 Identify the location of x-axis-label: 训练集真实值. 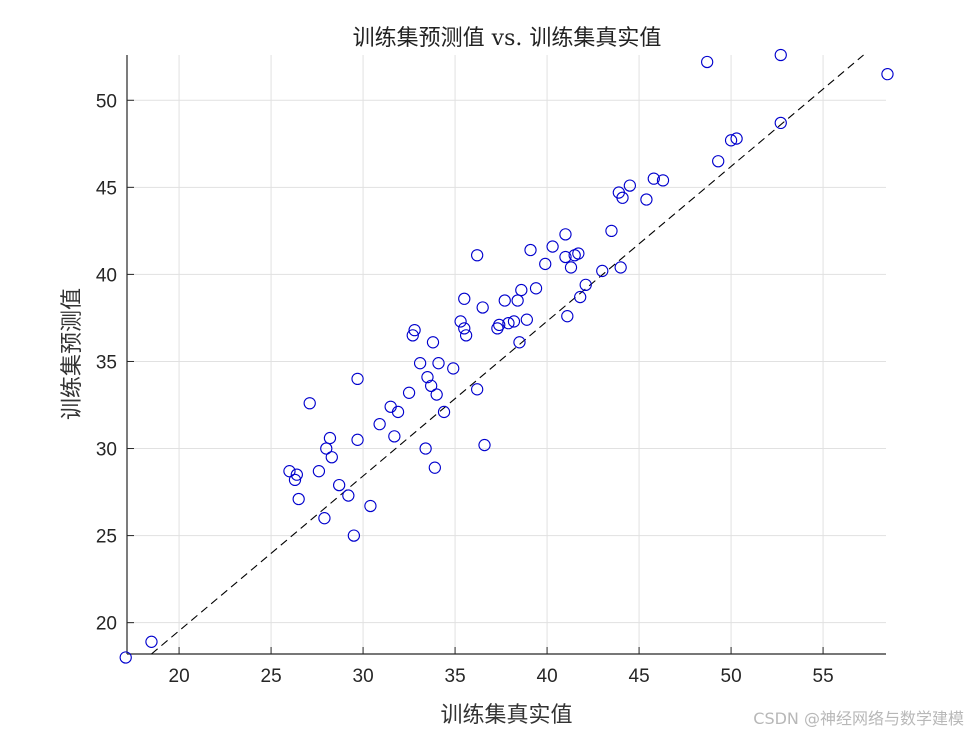
(506, 715).